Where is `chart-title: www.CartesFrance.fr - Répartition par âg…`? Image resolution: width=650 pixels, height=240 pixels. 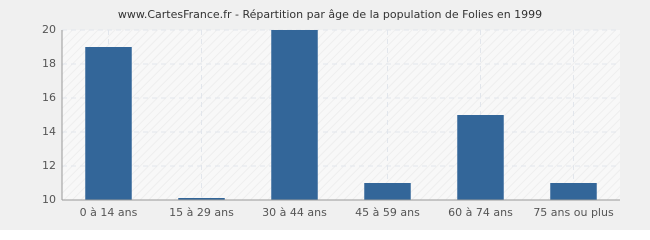 chart-title: www.CartesFrance.fr - Répartition par âg… is located at coordinates (330, 14).